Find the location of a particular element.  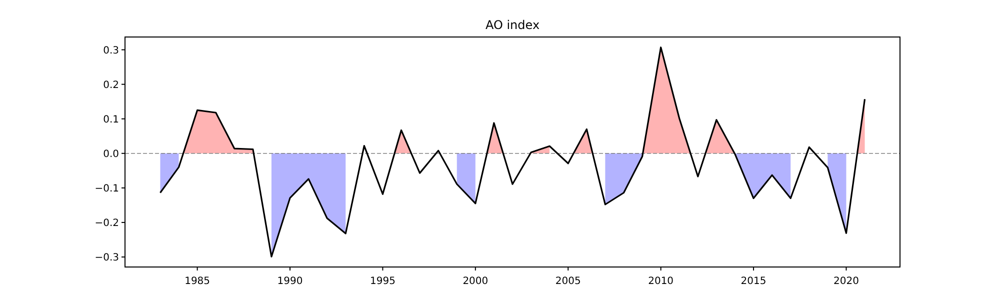

y-tick-label: −0.3 is located at coordinates (106, 258).